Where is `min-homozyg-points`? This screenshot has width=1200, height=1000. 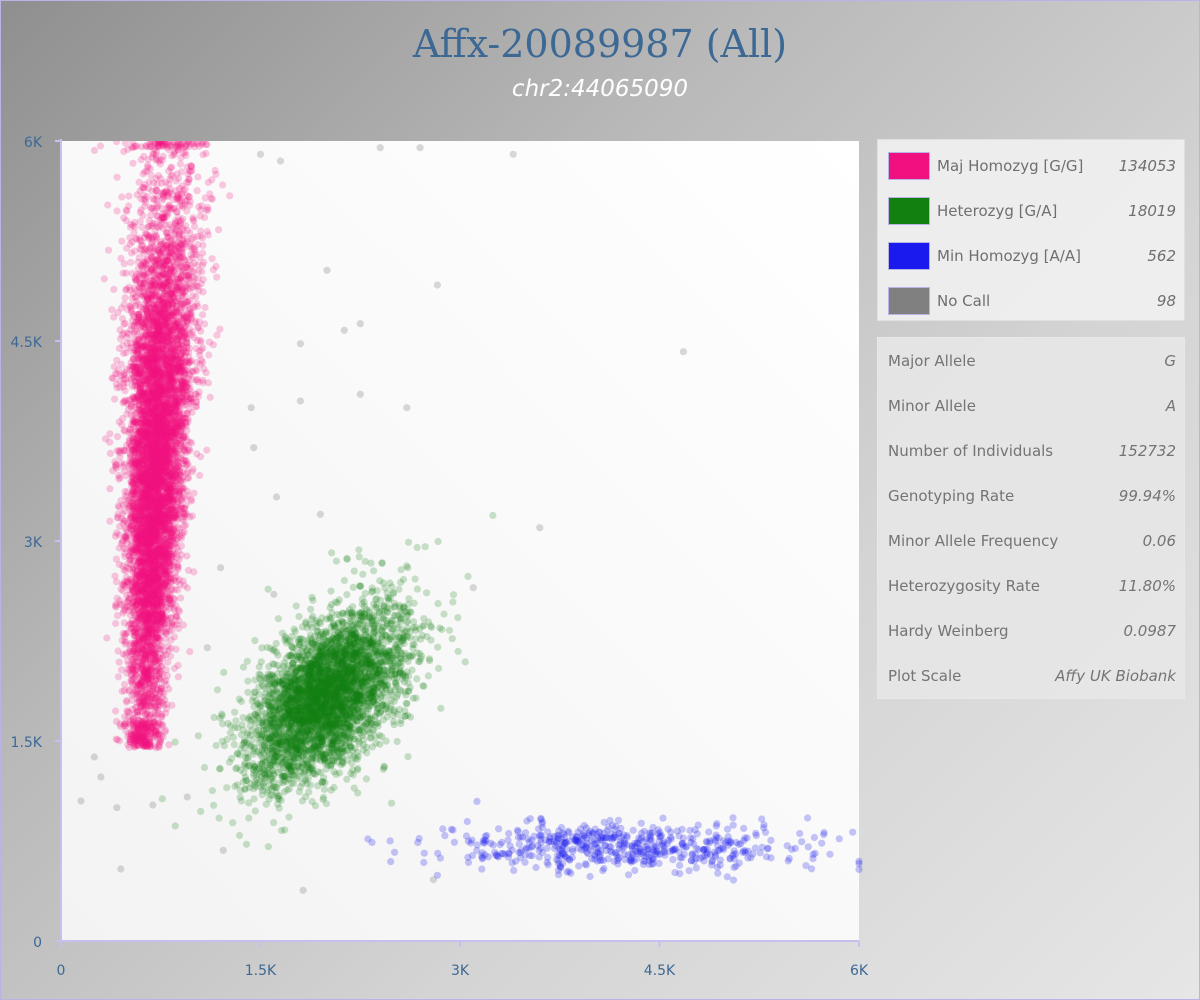
min-homozyg-points is located at coordinates (613, 840).